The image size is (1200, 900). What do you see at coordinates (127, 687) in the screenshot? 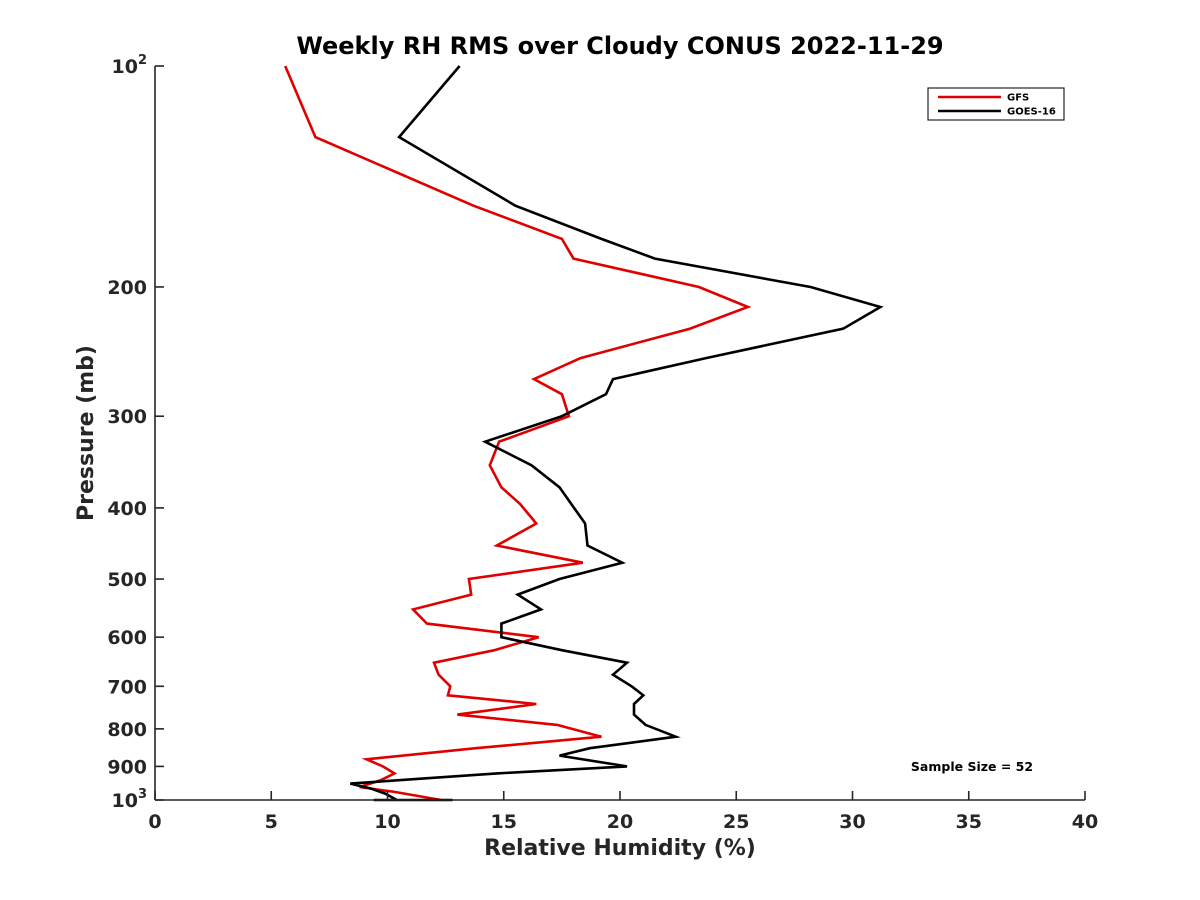
I see `y-tick-label: 700` at bounding box center [127, 687].